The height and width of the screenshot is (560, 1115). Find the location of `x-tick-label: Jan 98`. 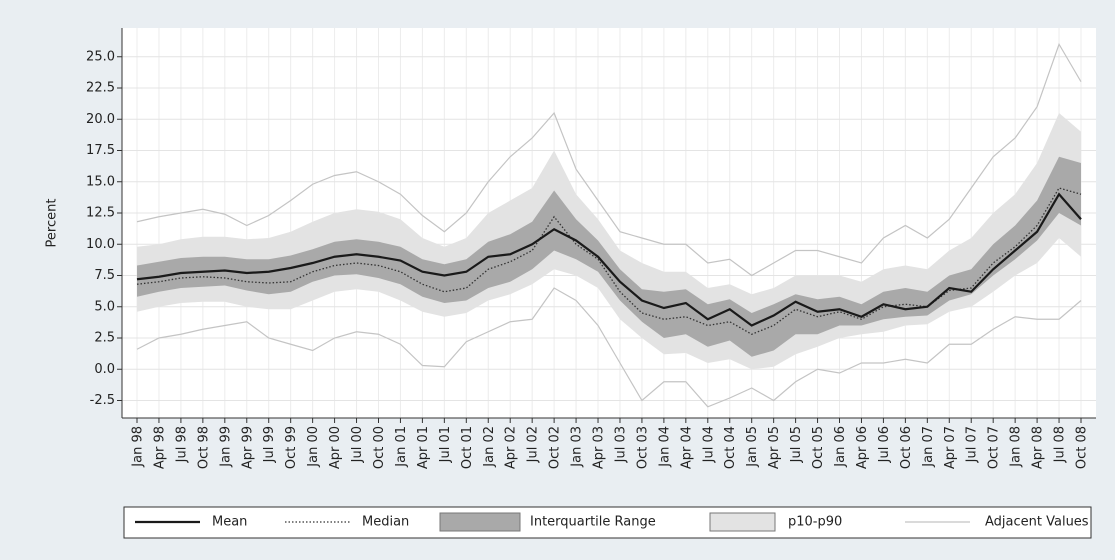

x-tick-label: Jan 98 is located at coordinates (138, 447).